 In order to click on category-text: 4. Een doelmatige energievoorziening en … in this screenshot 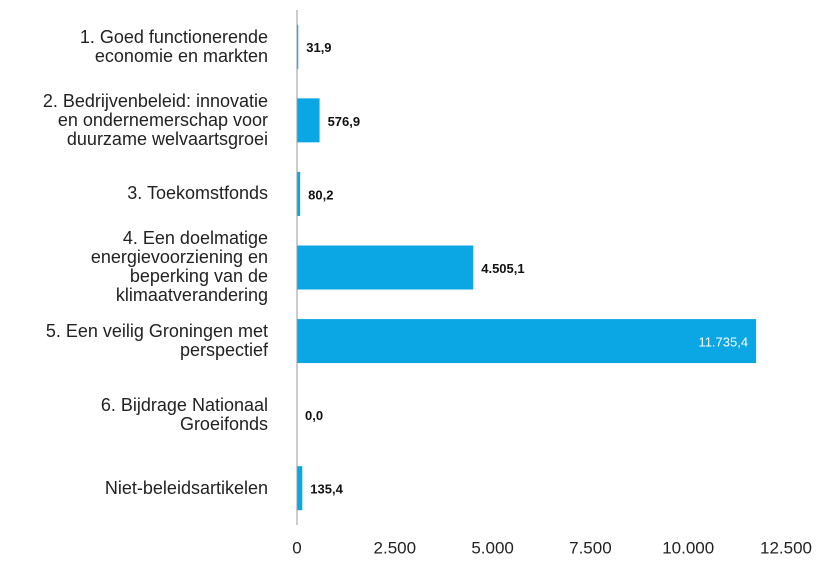, I will do `click(179, 267)`.